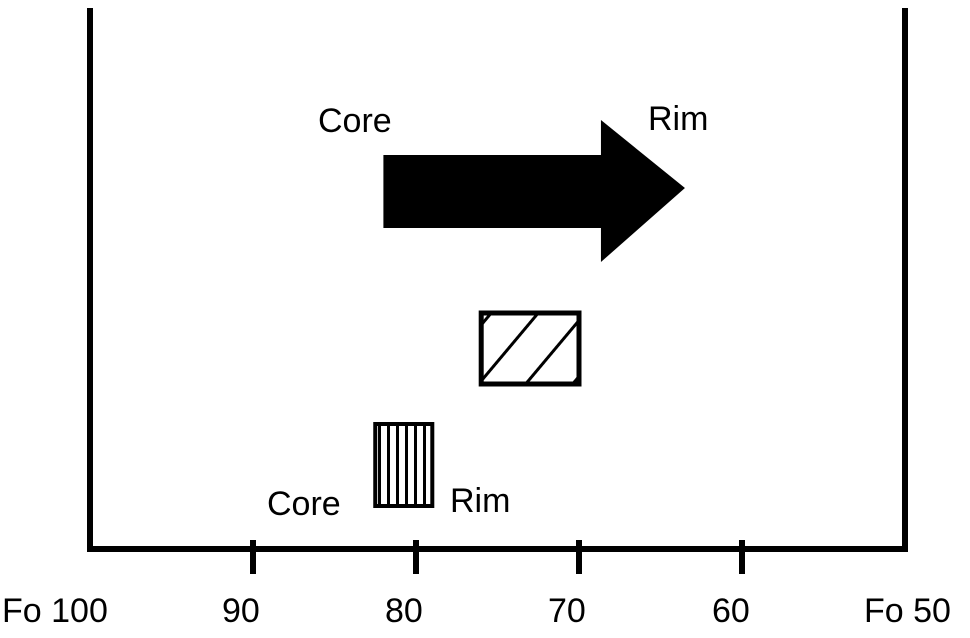  What do you see at coordinates (907, 611) in the screenshot?
I see `tick-label-fo50: Fo 50` at bounding box center [907, 611].